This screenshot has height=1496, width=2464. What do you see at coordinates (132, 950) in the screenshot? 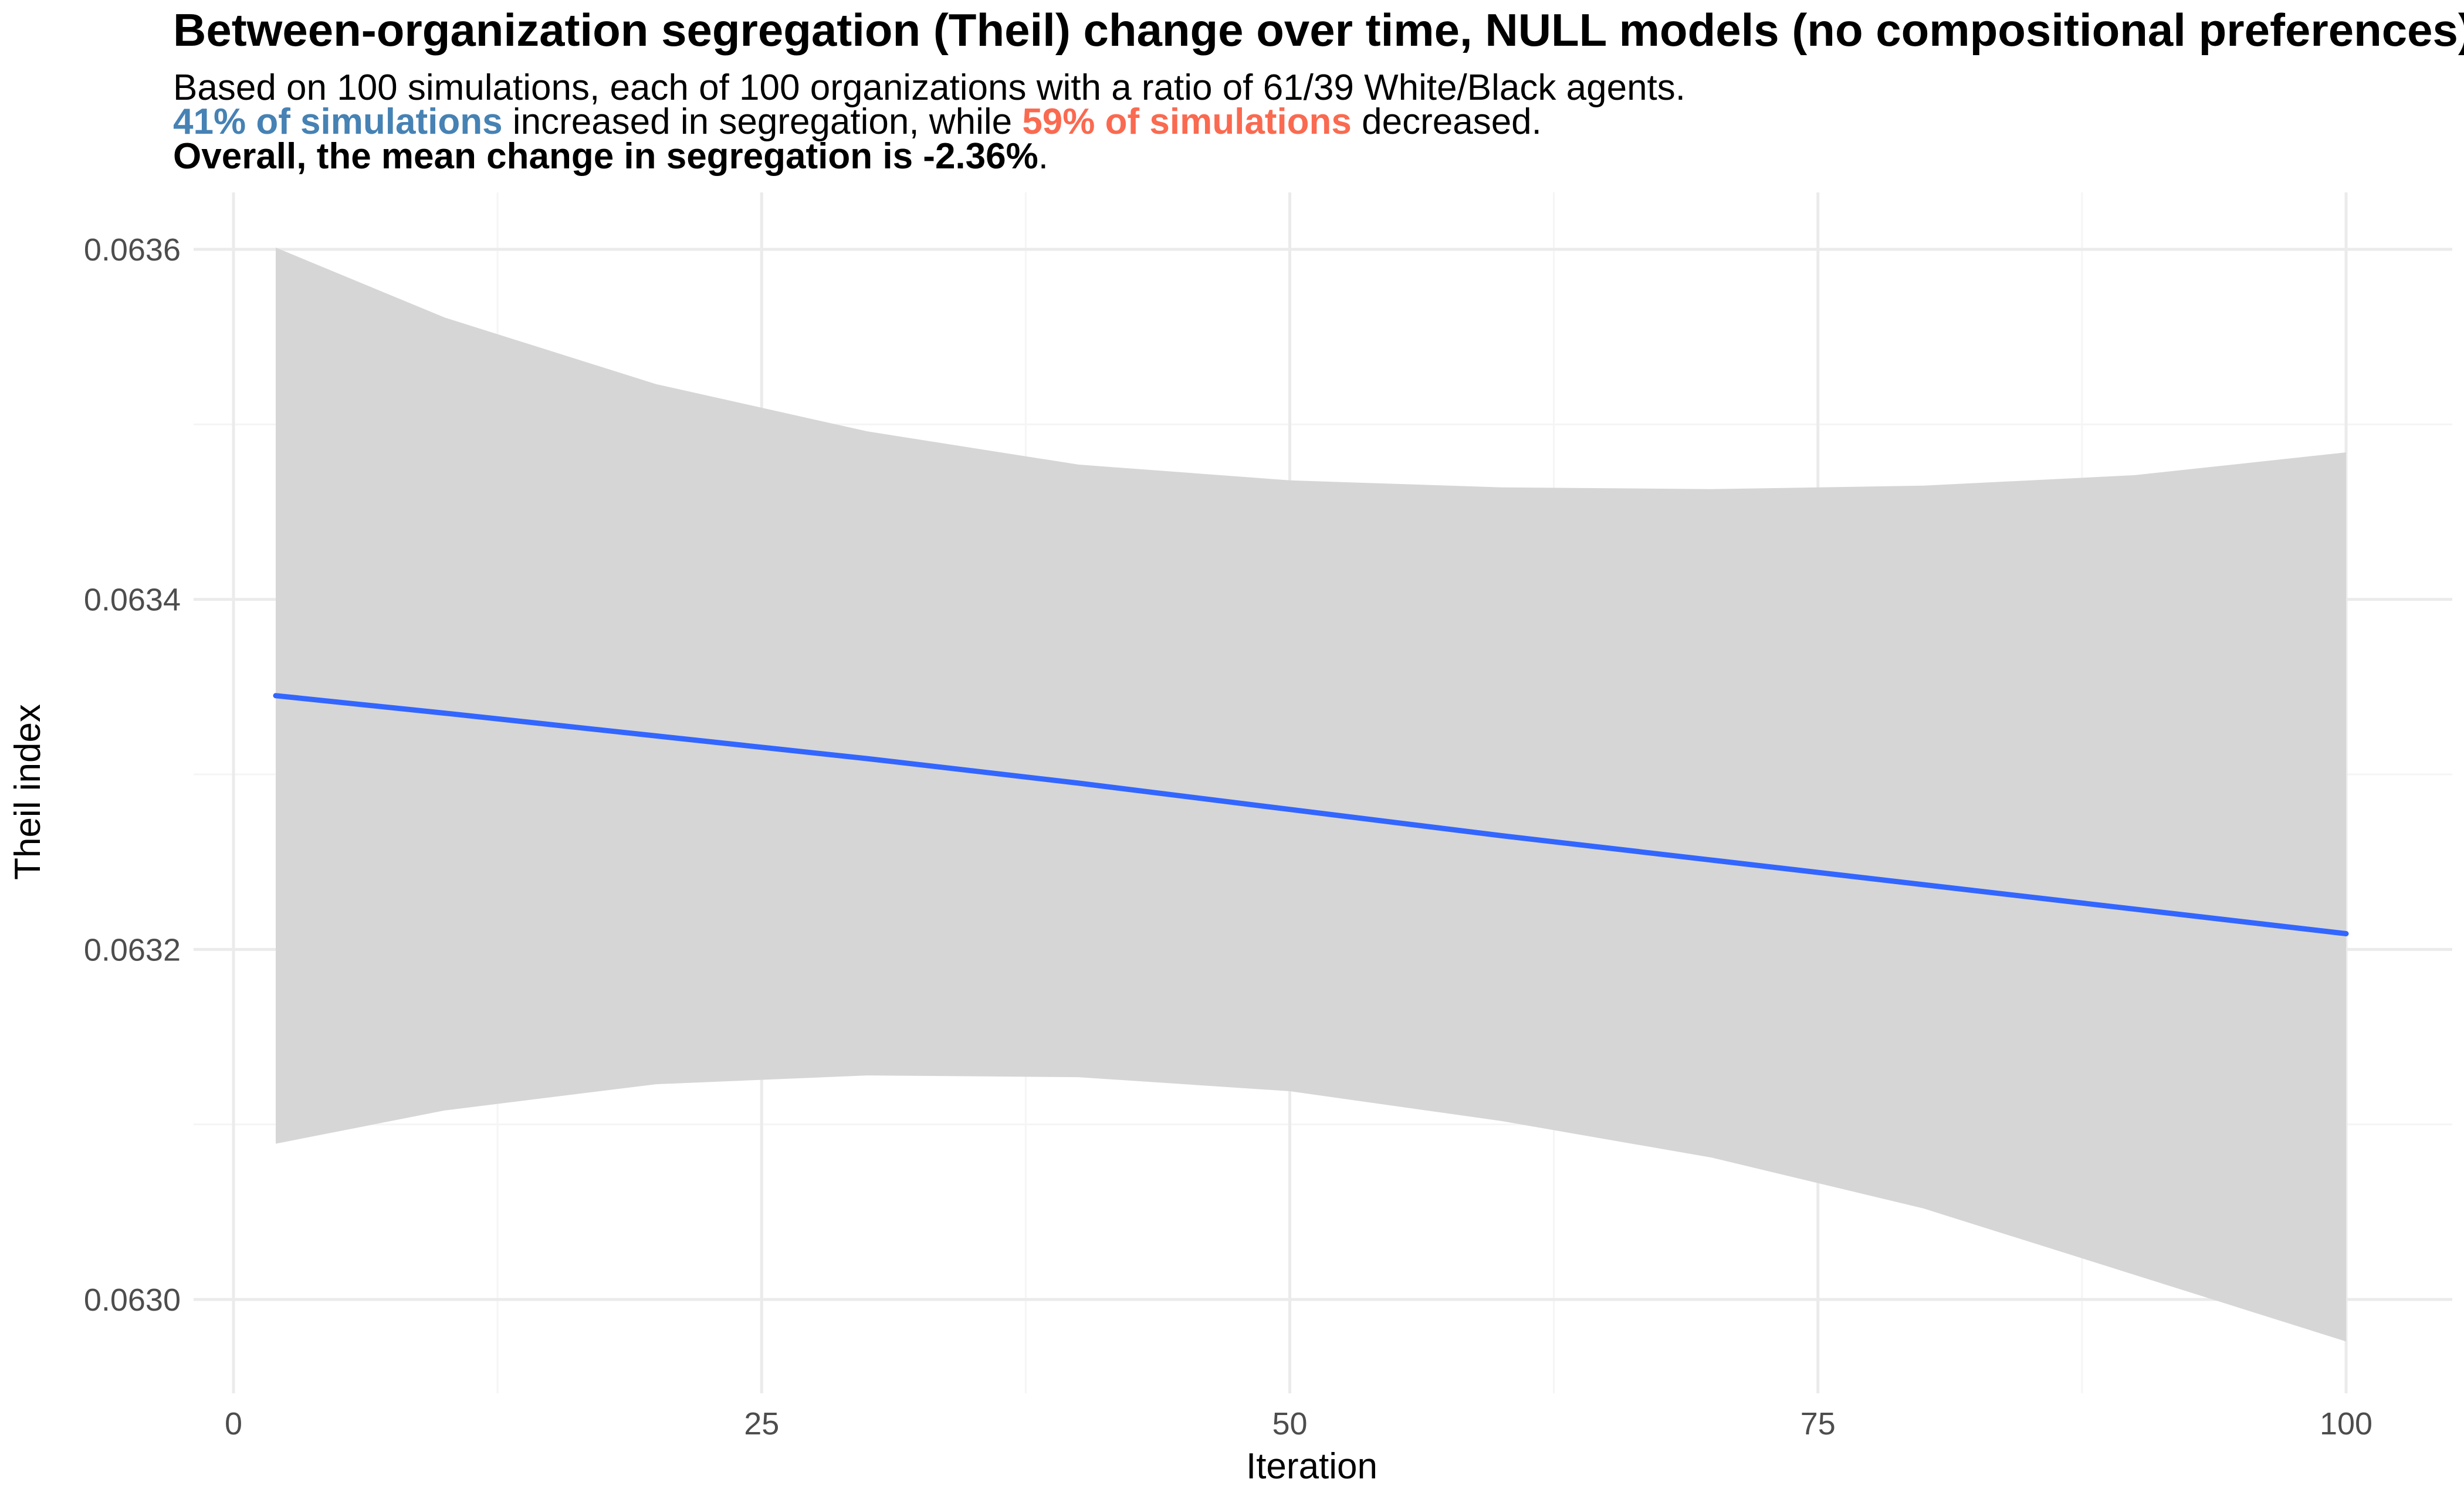
I see `y-tick-label: 0.0632` at bounding box center [132, 950].